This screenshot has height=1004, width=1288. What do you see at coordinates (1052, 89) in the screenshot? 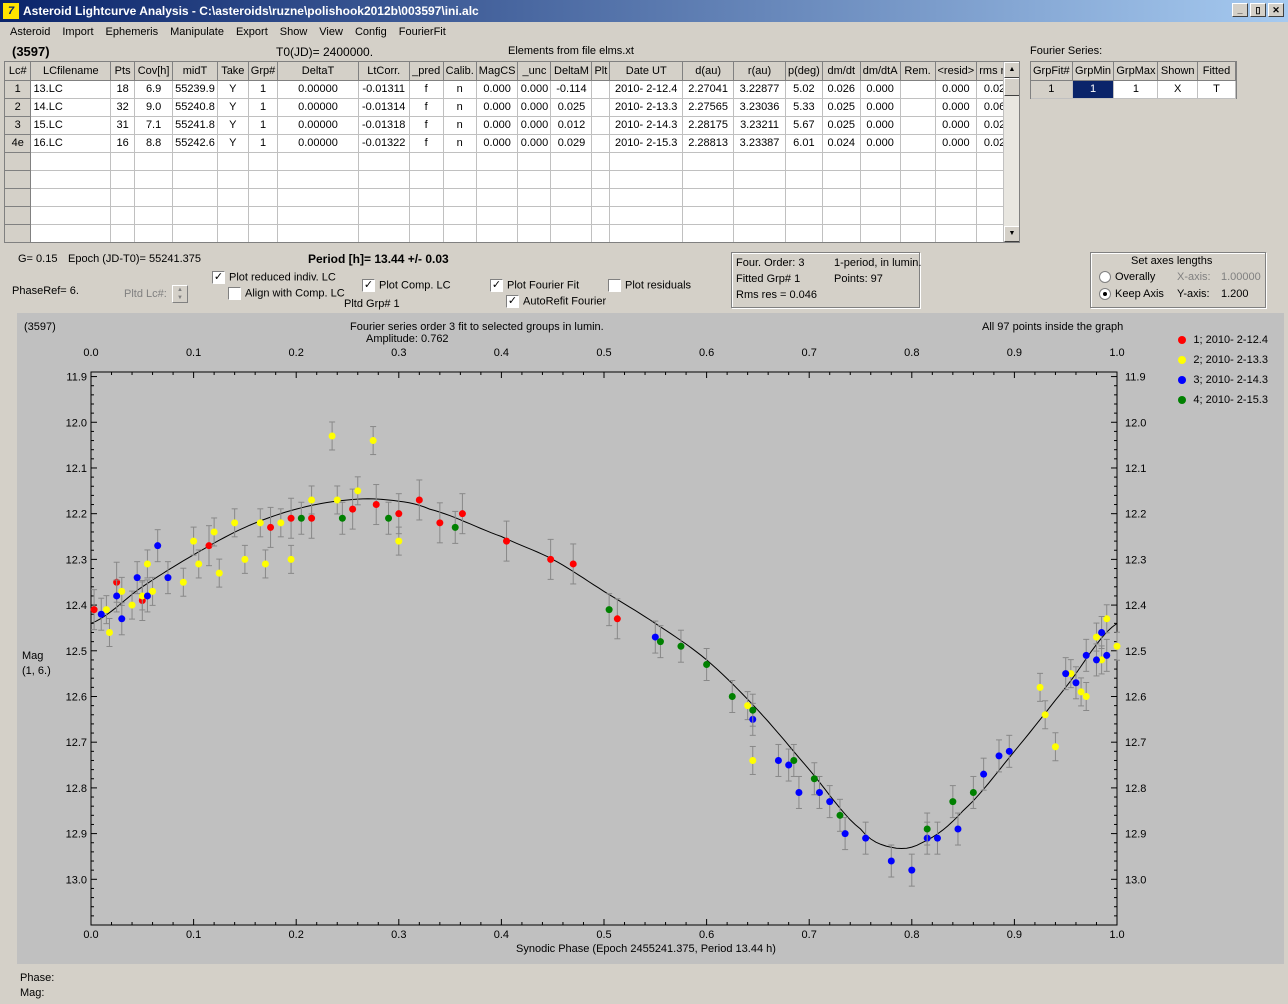
I see `cell-grpfit: 1` at bounding box center [1052, 89].